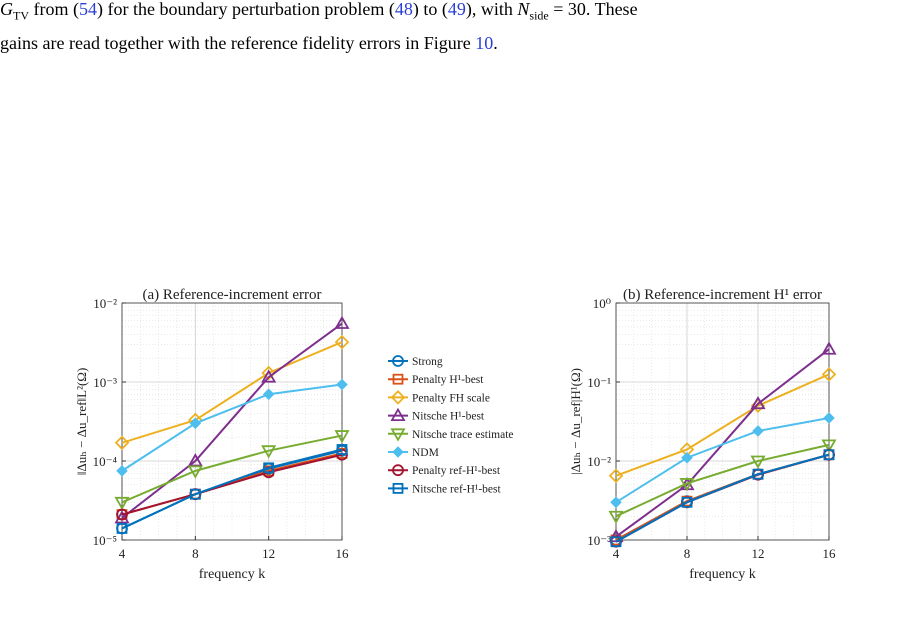  I want to click on y-tick-label: 10⁻⁴, so click(105, 461).